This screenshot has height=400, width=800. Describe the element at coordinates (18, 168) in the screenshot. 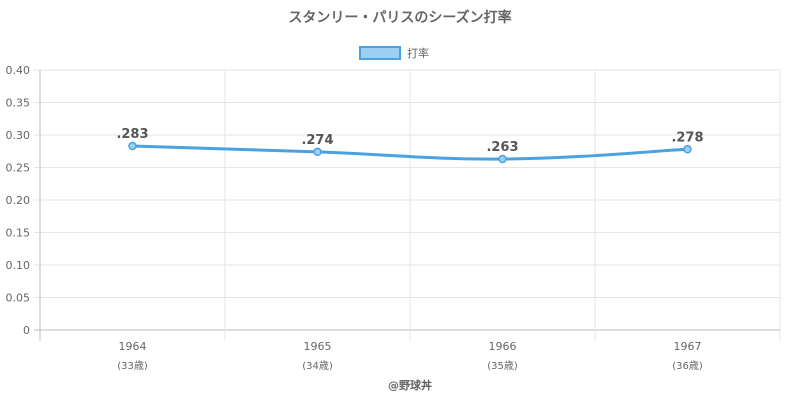

I see `y-tick-label: 0.25` at that location.